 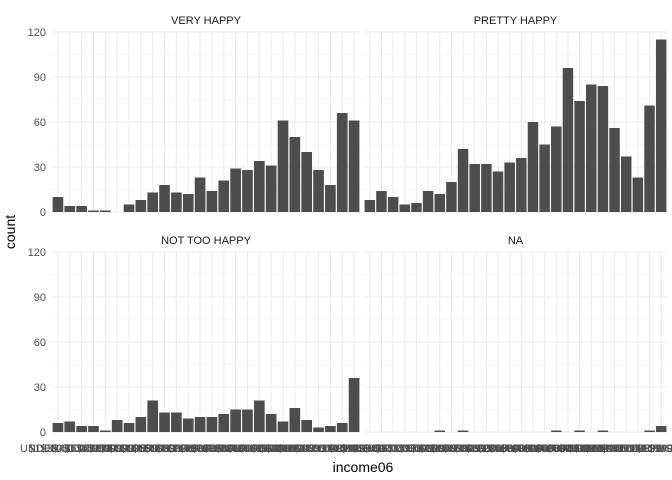 I want to click on x-tick-label: $17500 TO 19999, so click(x=188, y=449).